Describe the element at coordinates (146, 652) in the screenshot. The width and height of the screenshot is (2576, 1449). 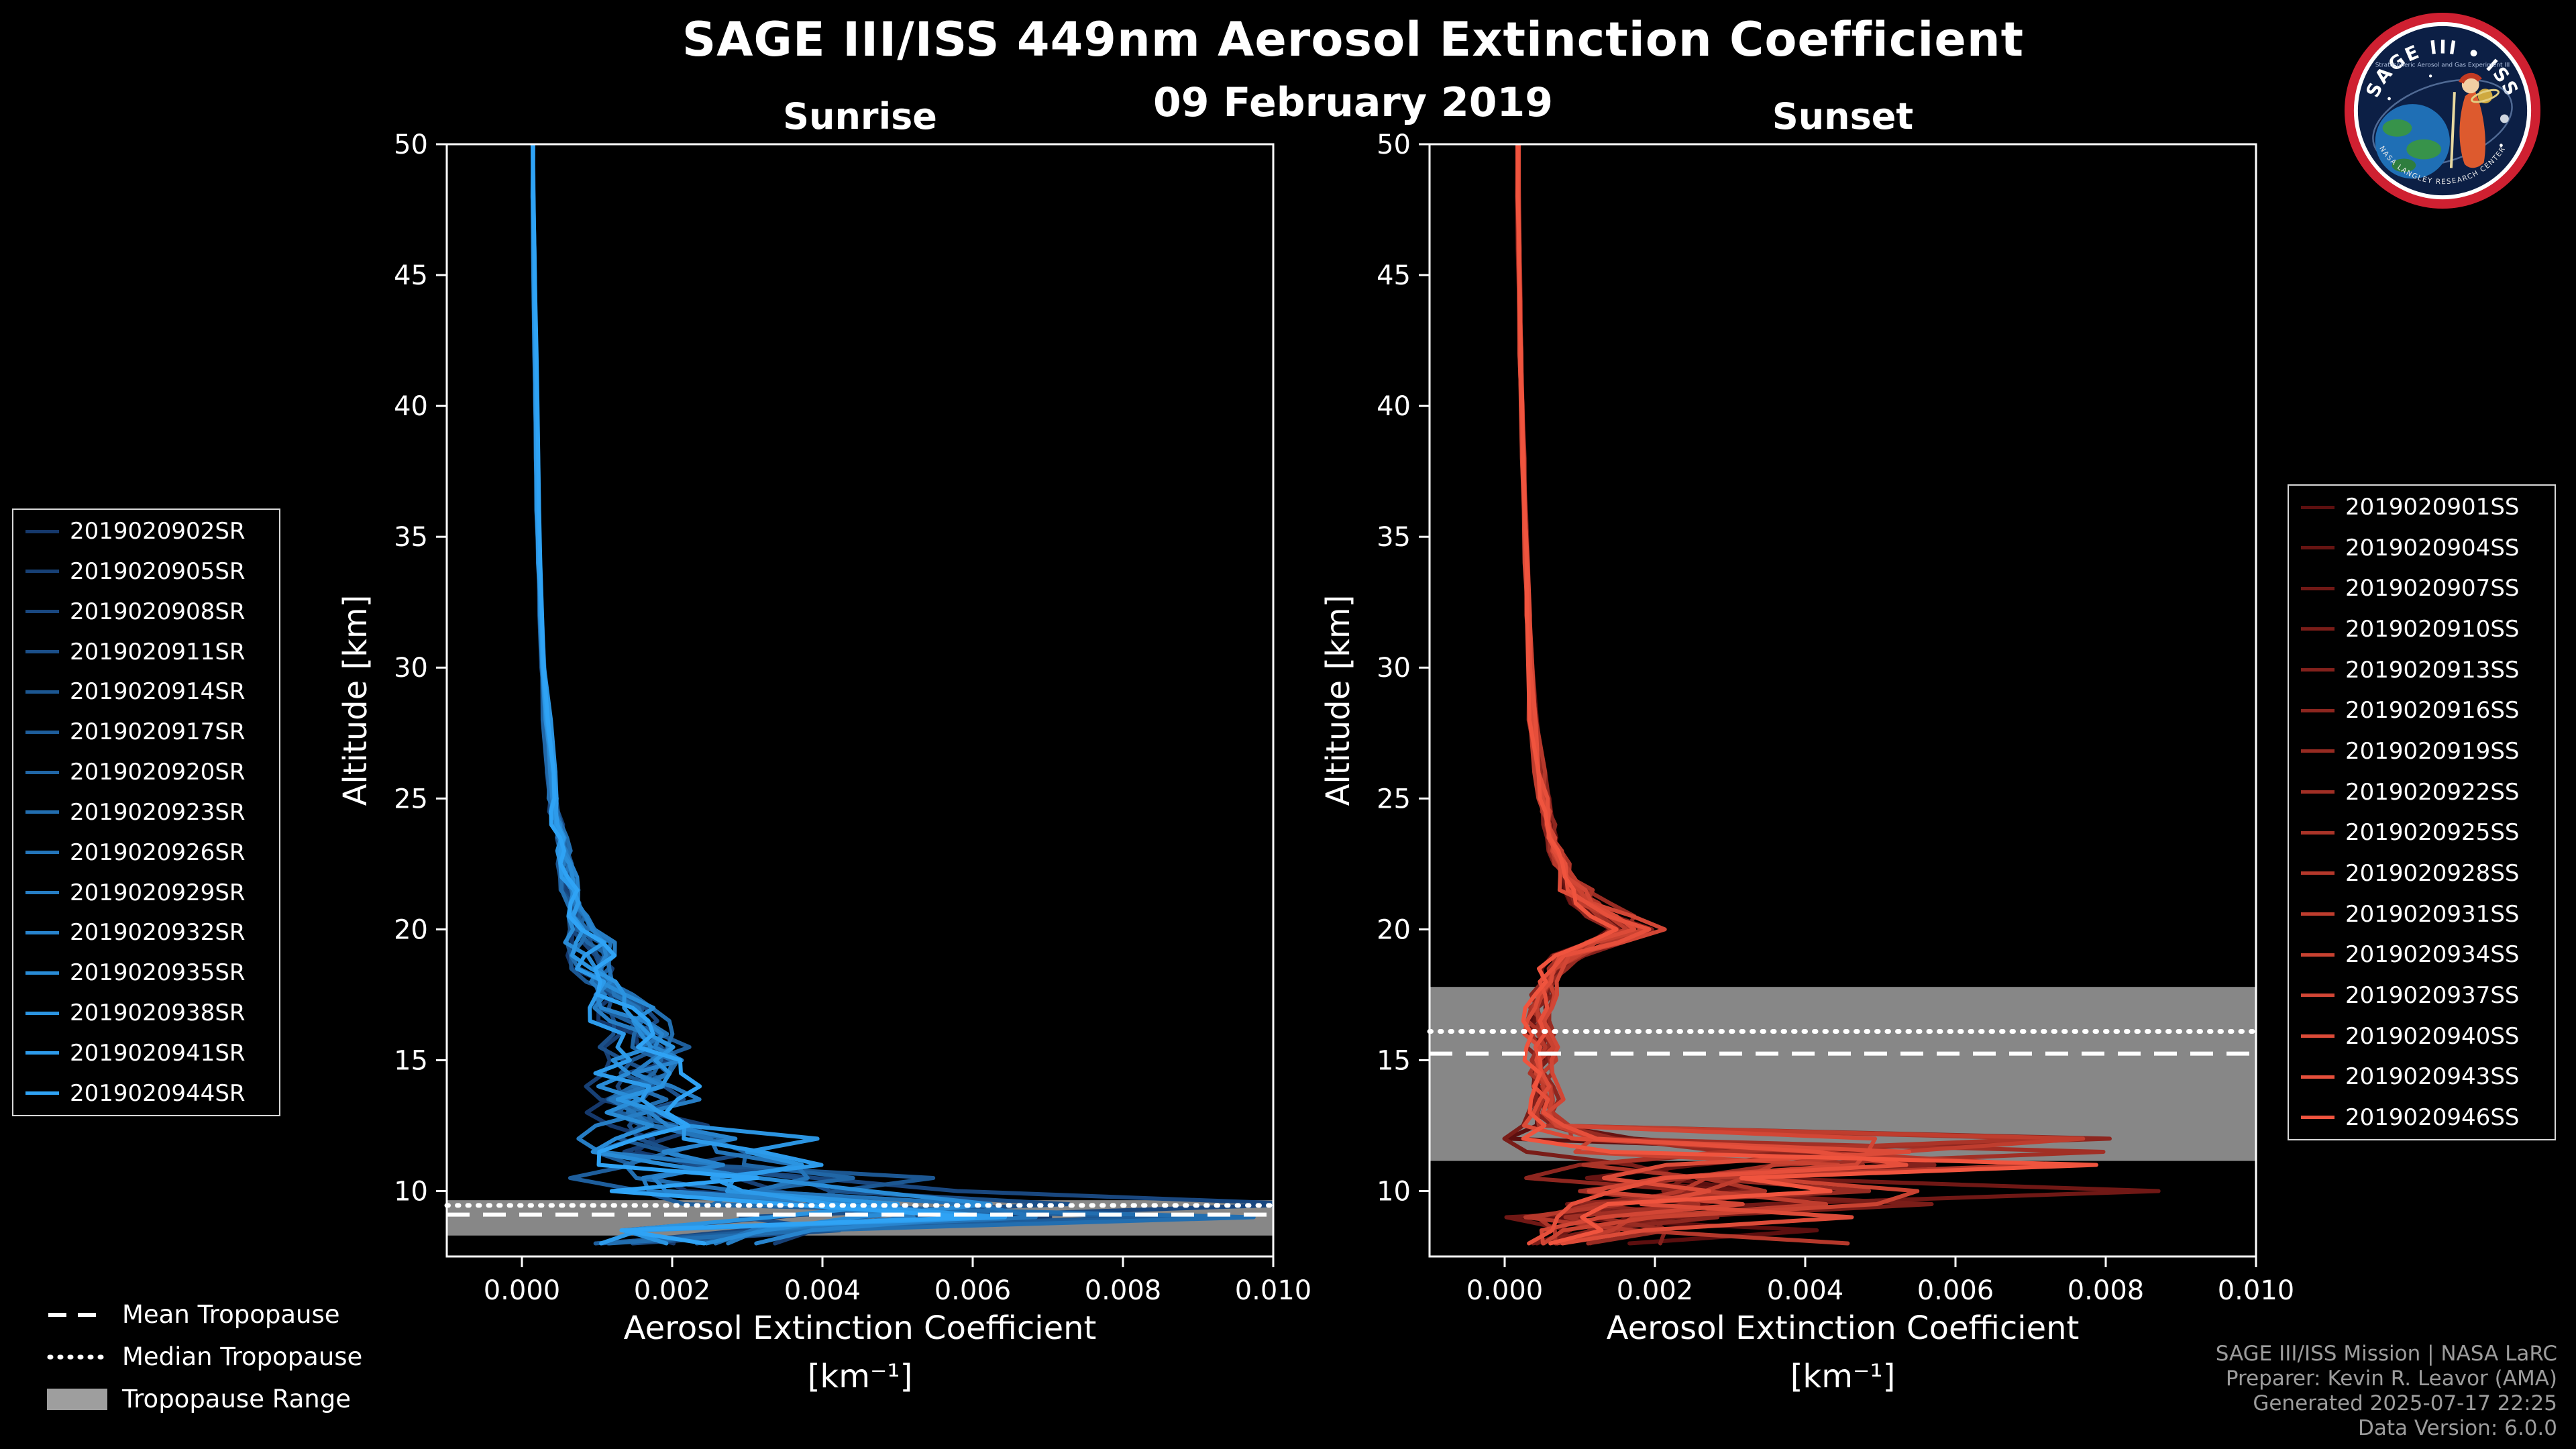
I see `legend-item: 2019020911SR` at that location.